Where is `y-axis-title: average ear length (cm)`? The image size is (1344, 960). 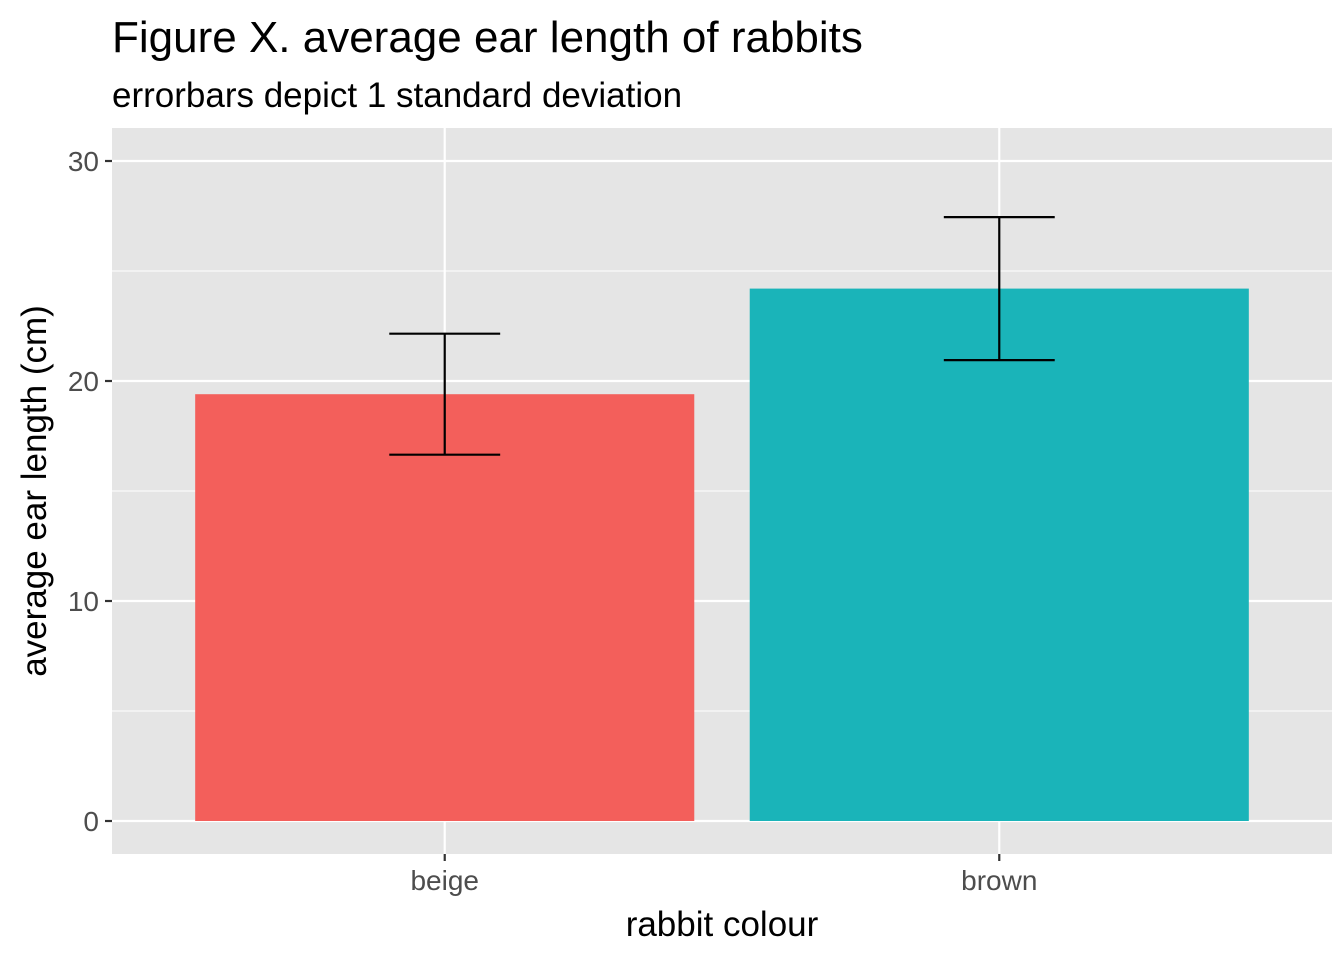
y-axis-title: average ear length (cm) is located at coordinates (34, 491).